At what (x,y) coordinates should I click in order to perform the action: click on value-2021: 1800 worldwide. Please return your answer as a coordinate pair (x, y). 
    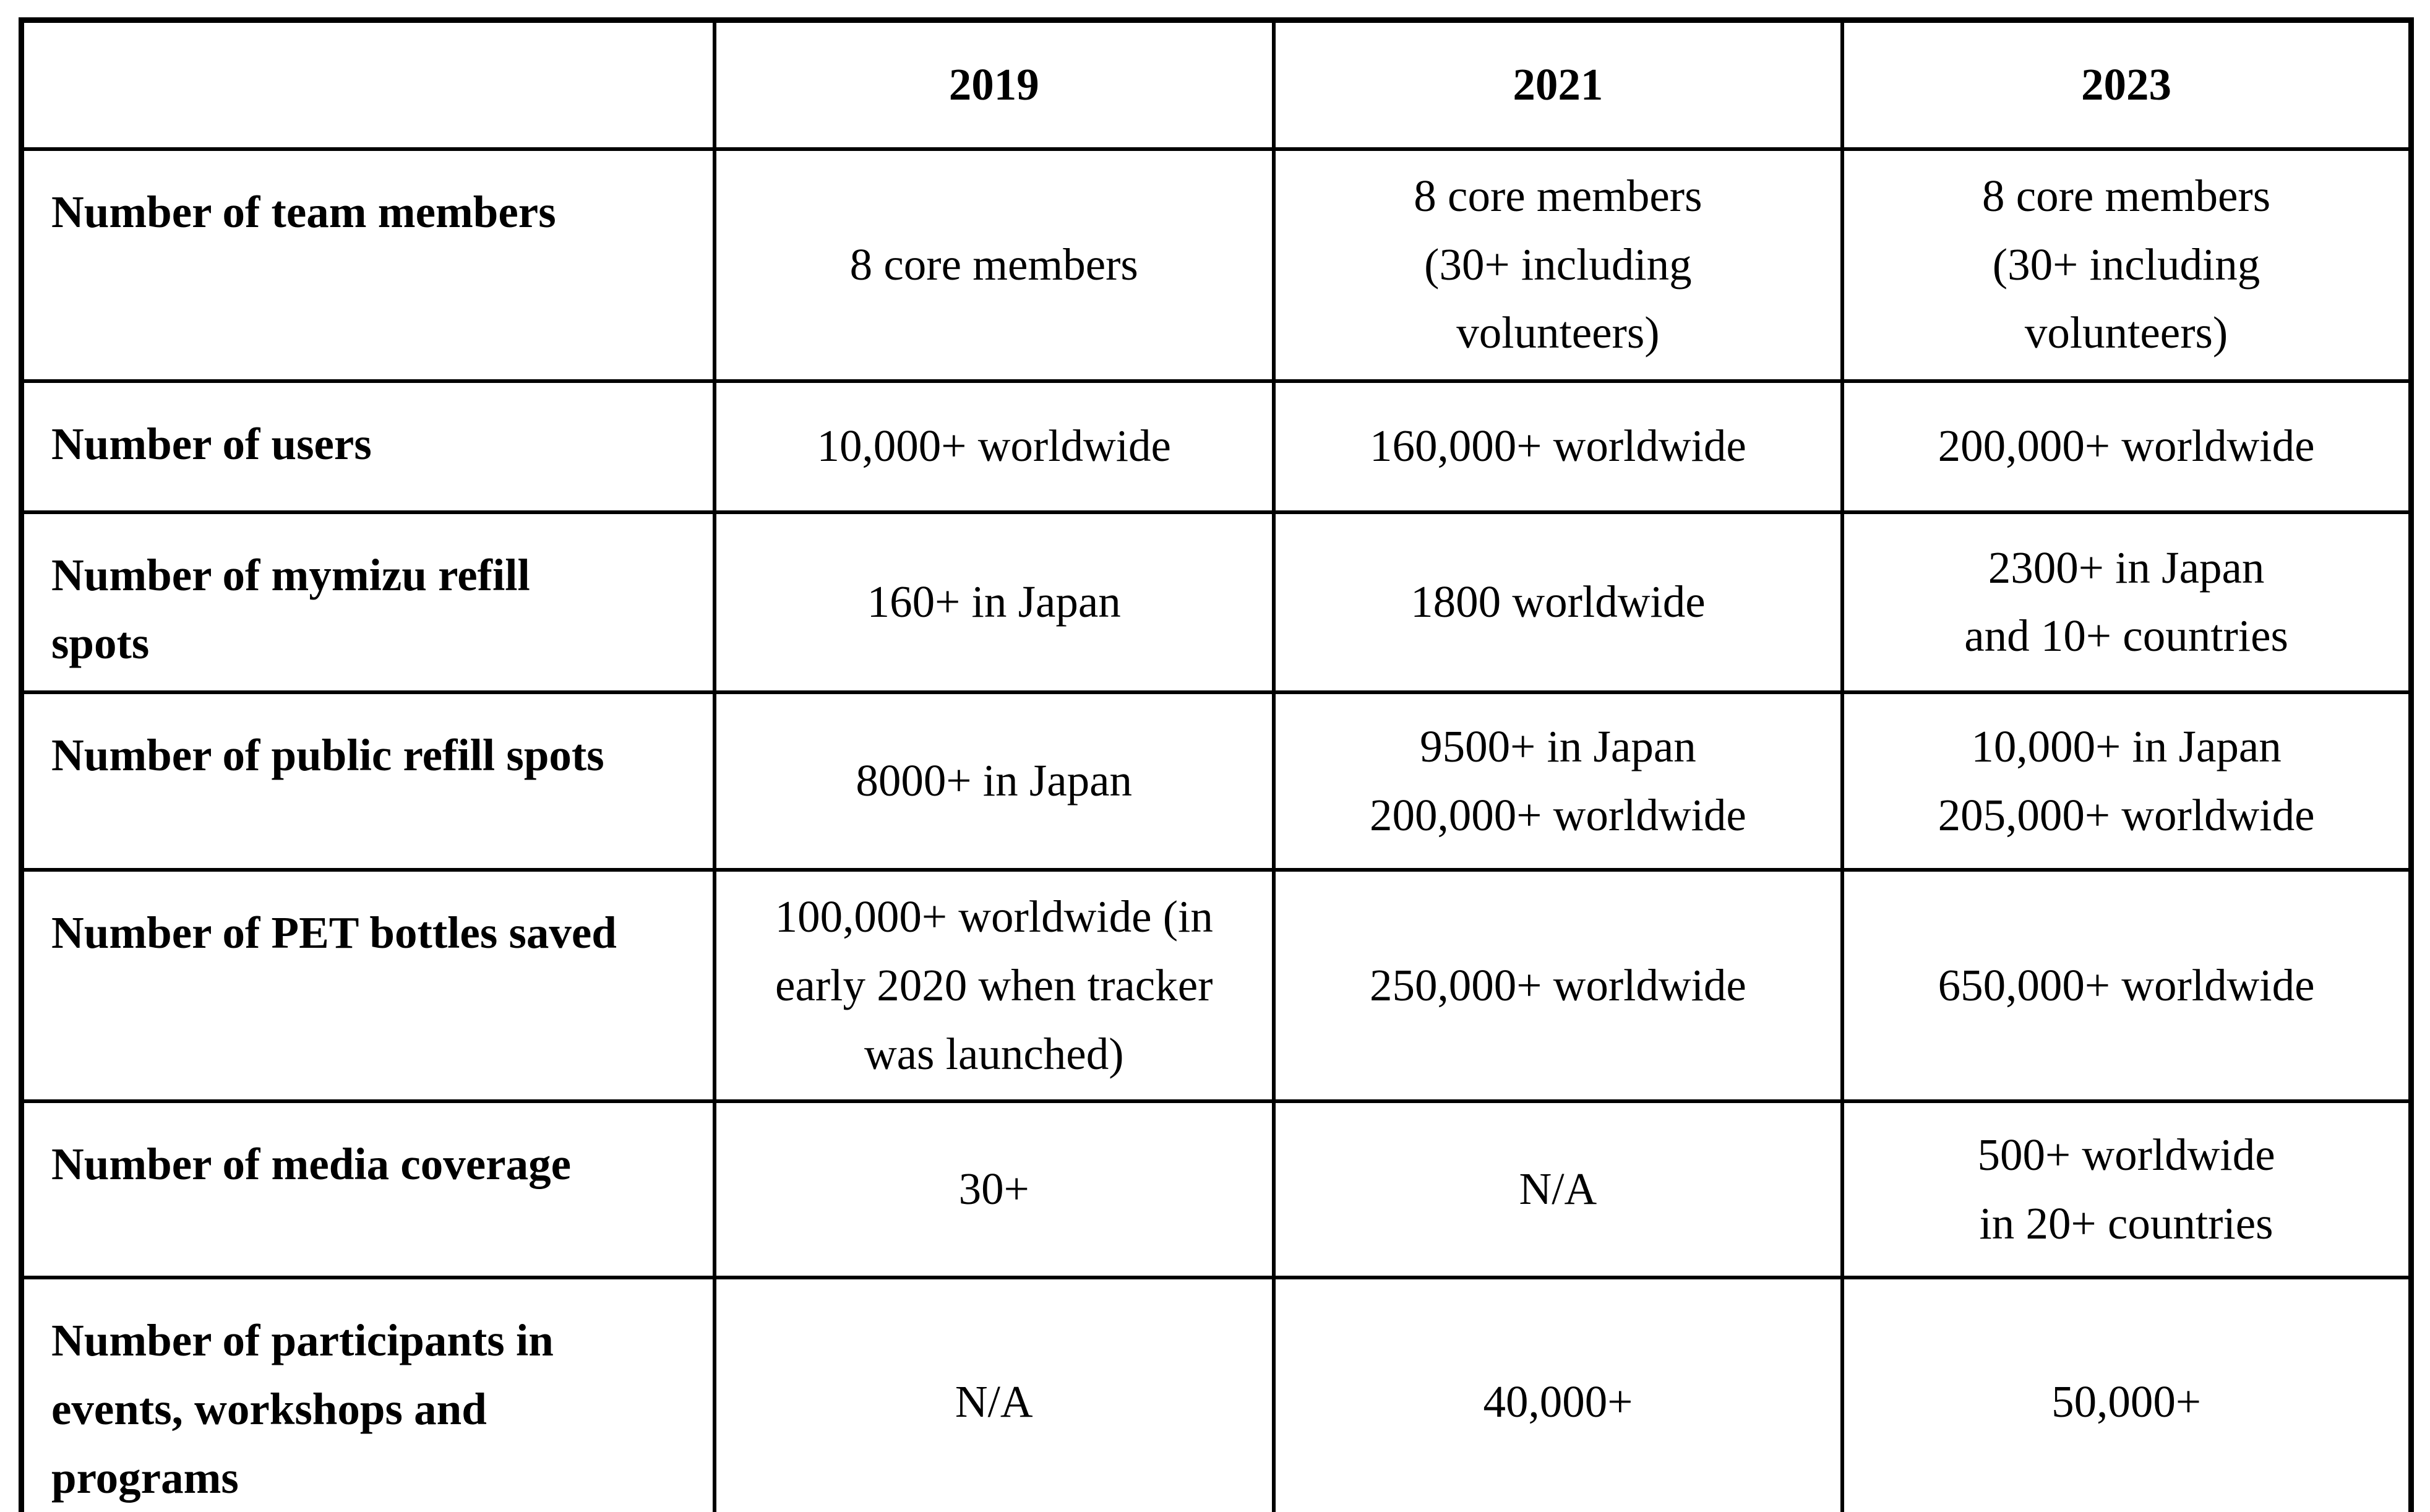
    Looking at the image, I should click on (1558, 602).